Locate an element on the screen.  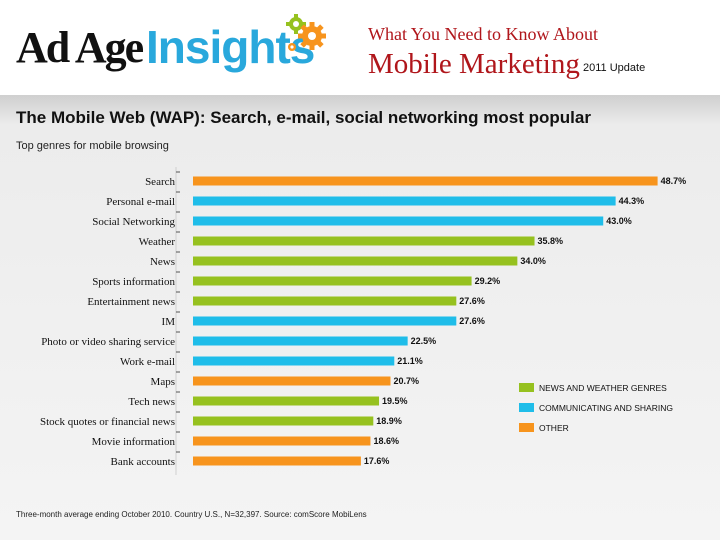
value-label: 17.6% is located at coordinates (377, 461).